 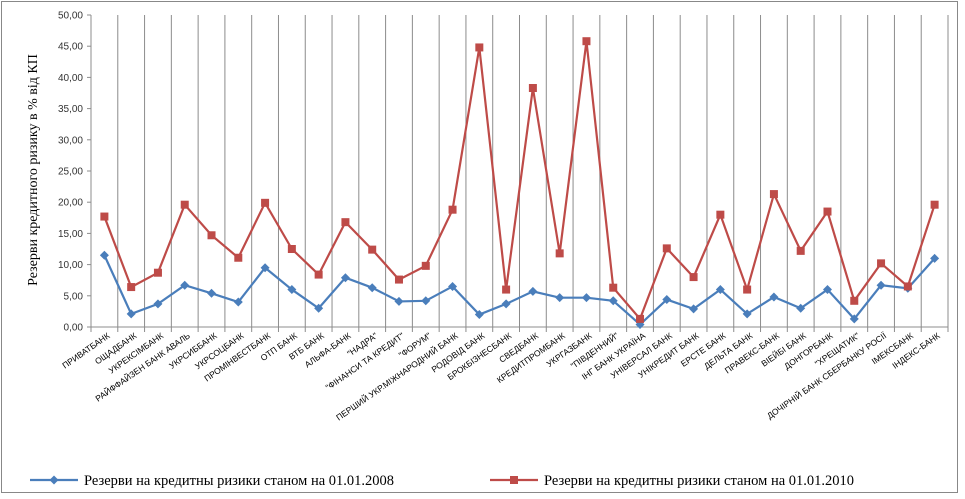 What do you see at coordinates (33, 170) in the screenshot?
I see `y-axis-label: Резерви кредитного ризику в % від КП` at bounding box center [33, 170].